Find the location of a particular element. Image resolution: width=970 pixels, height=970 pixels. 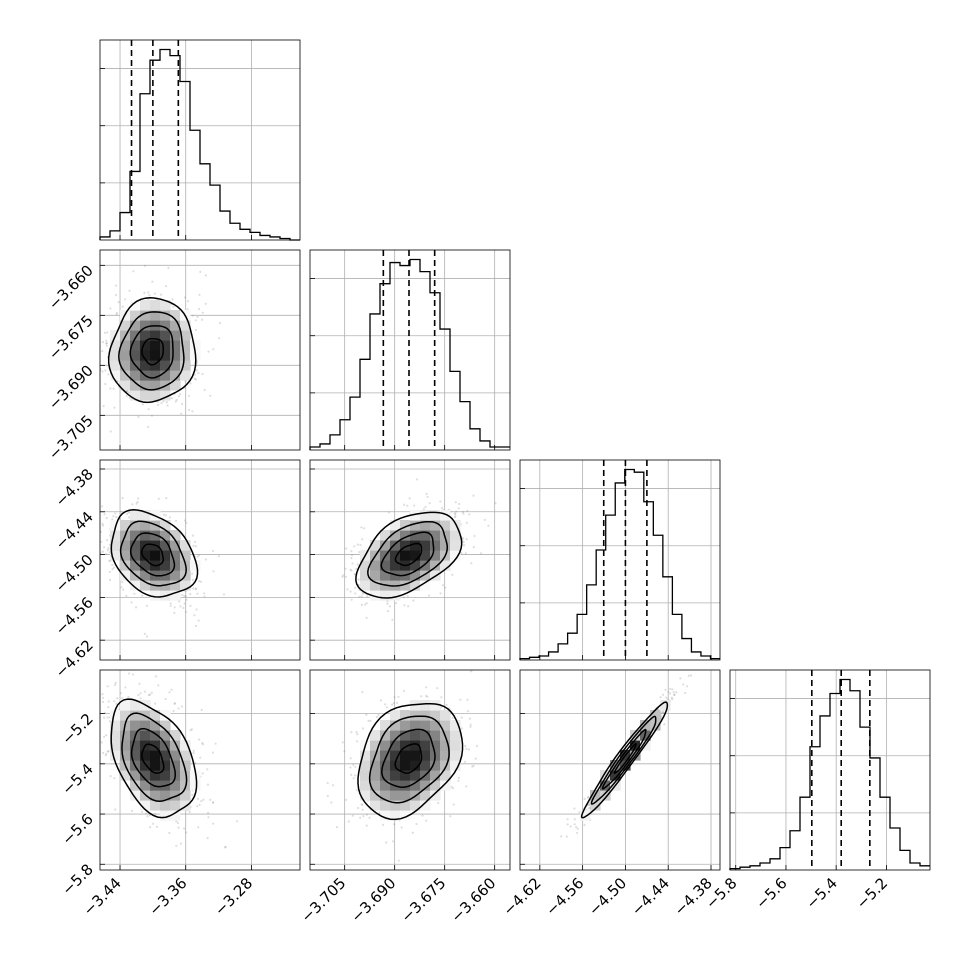

y-tick-label: −5.8 is located at coordinates (77, 879).